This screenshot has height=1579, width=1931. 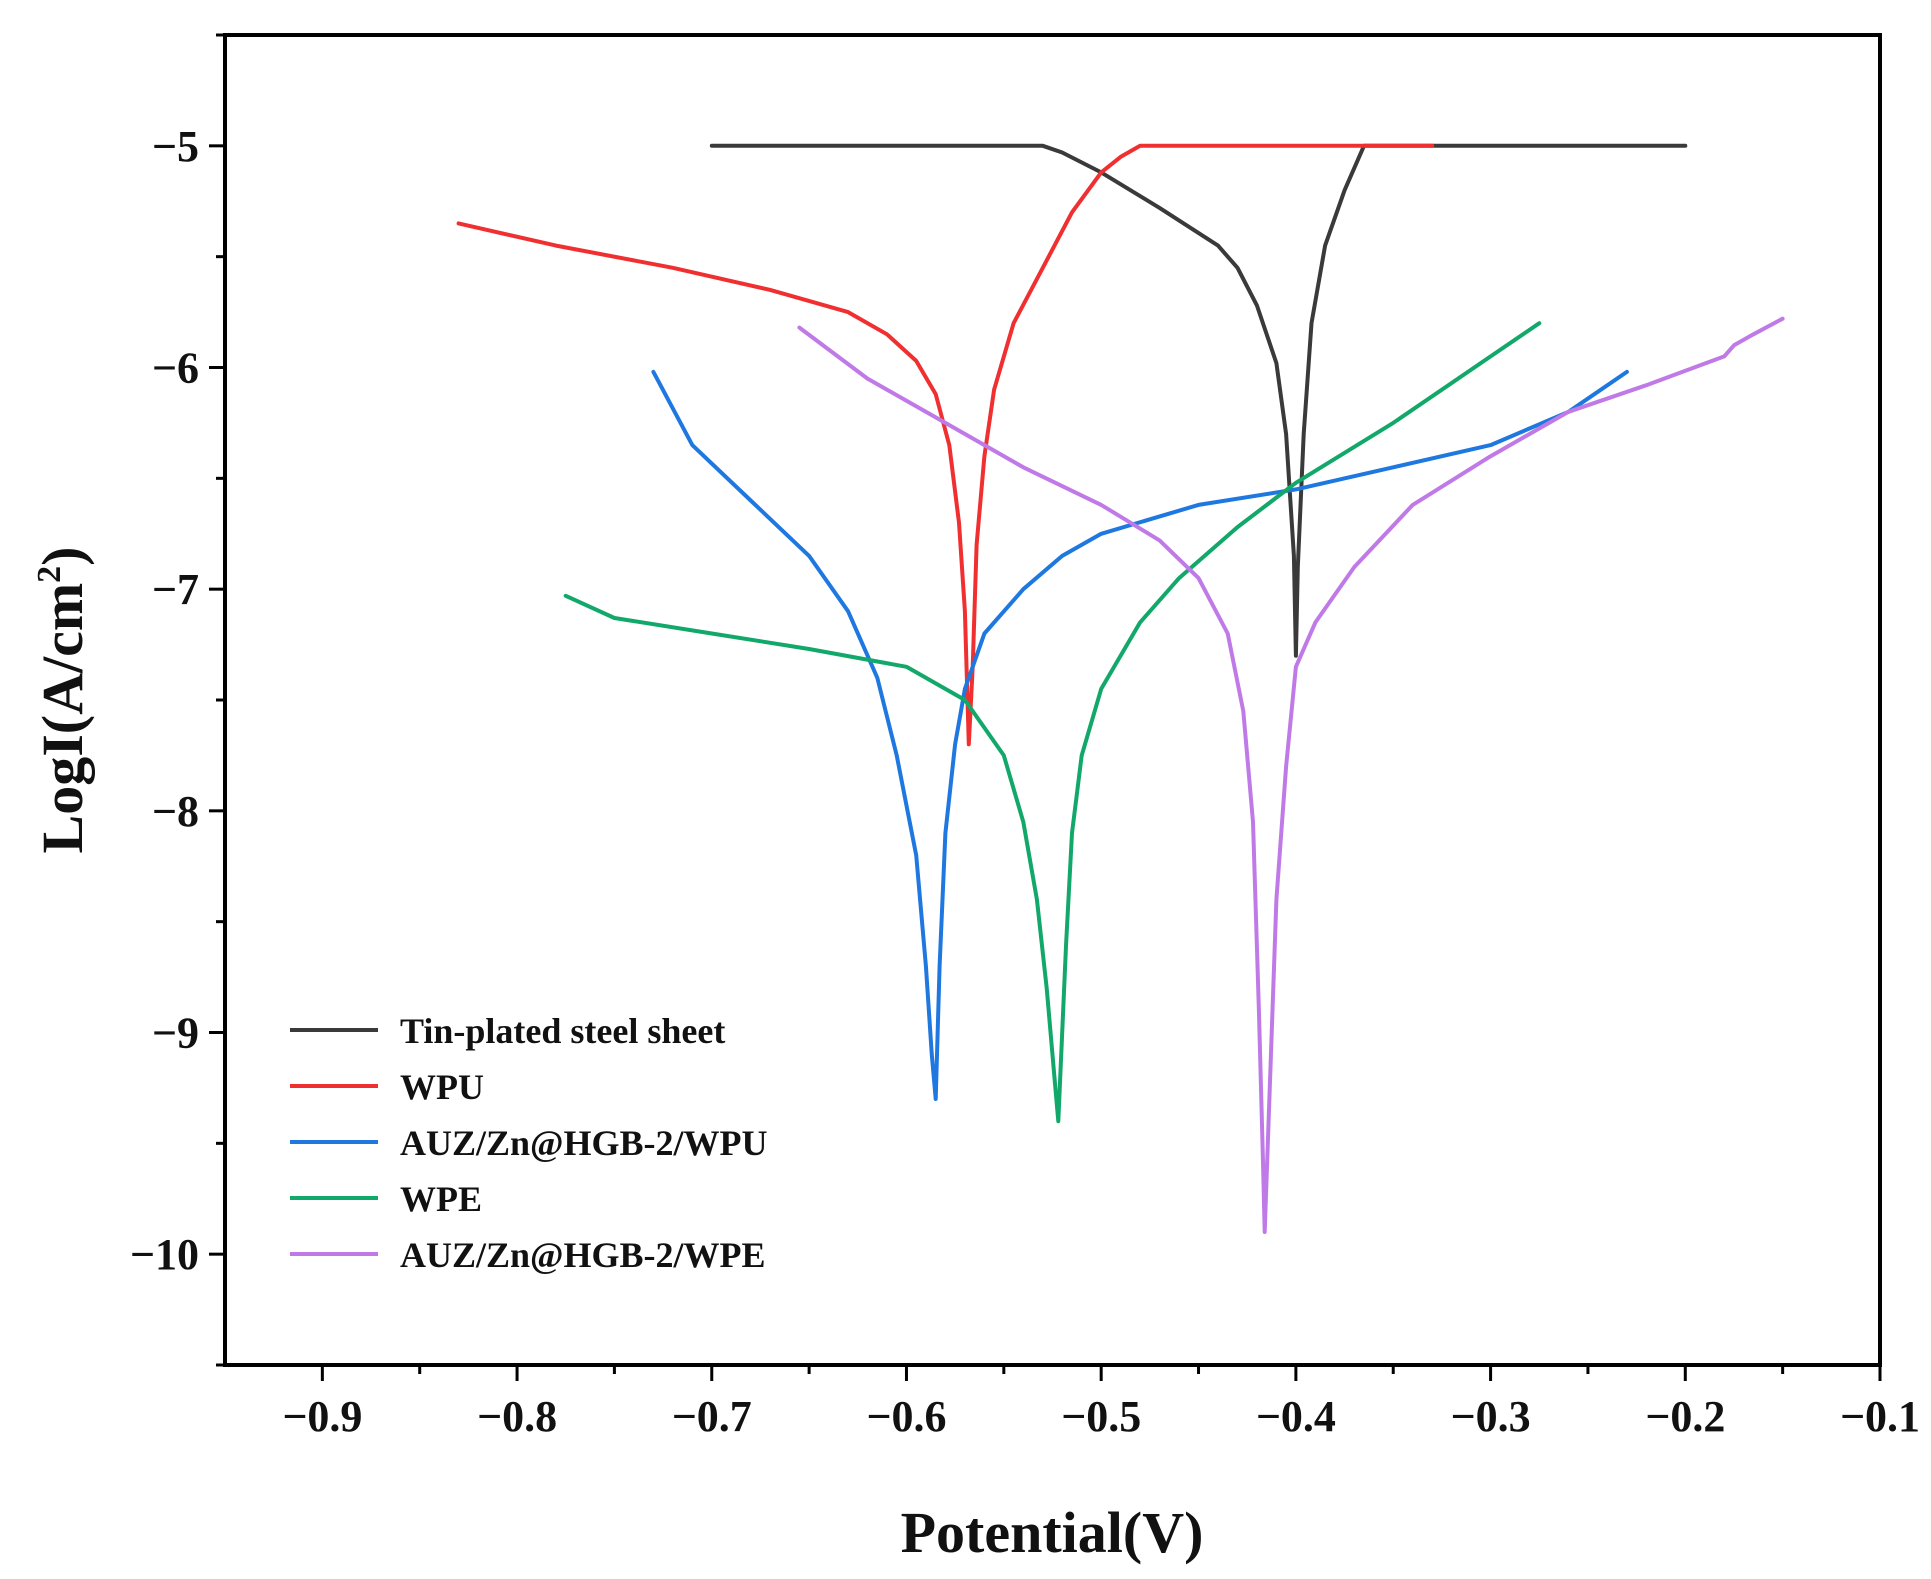 I want to click on y-tick-label: −8, so click(x=175, y=811).